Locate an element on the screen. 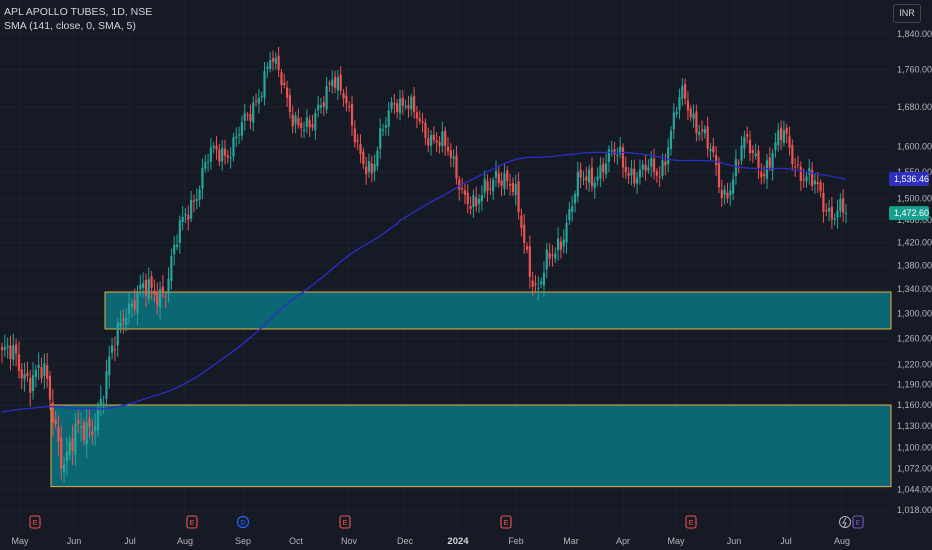  y-tick-label: 1,044.00 is located at coordinates (914, 490).